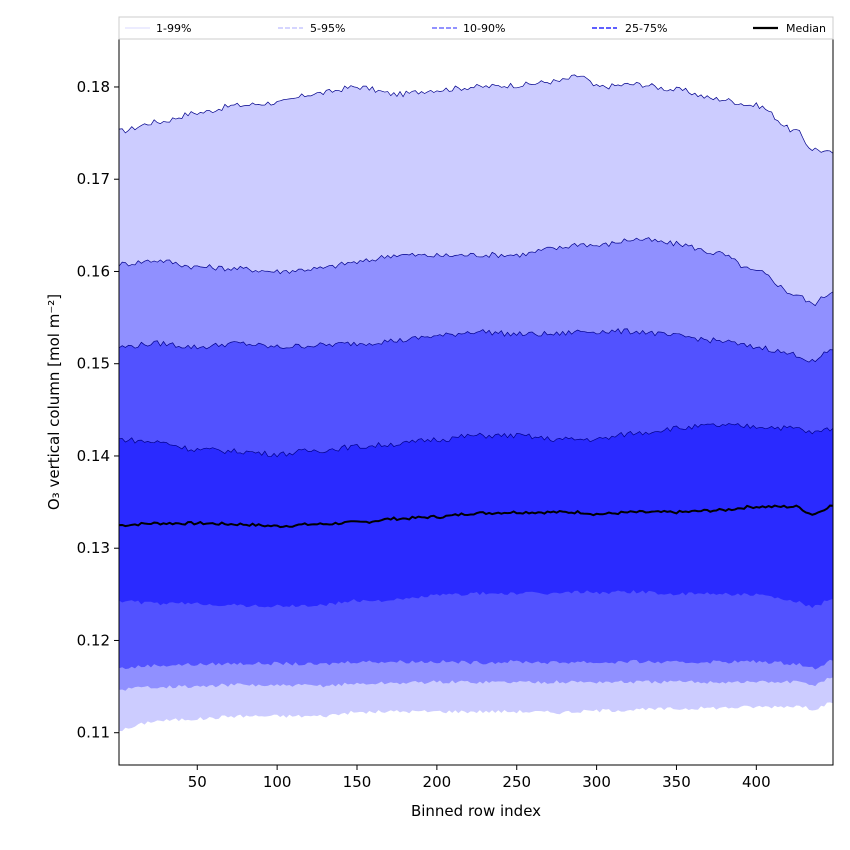 This screenshot has width=850, height=850. Describe the element at coordinates (93, 179) in the screenshot. I see `y-tick-label: 0.17` at that location.